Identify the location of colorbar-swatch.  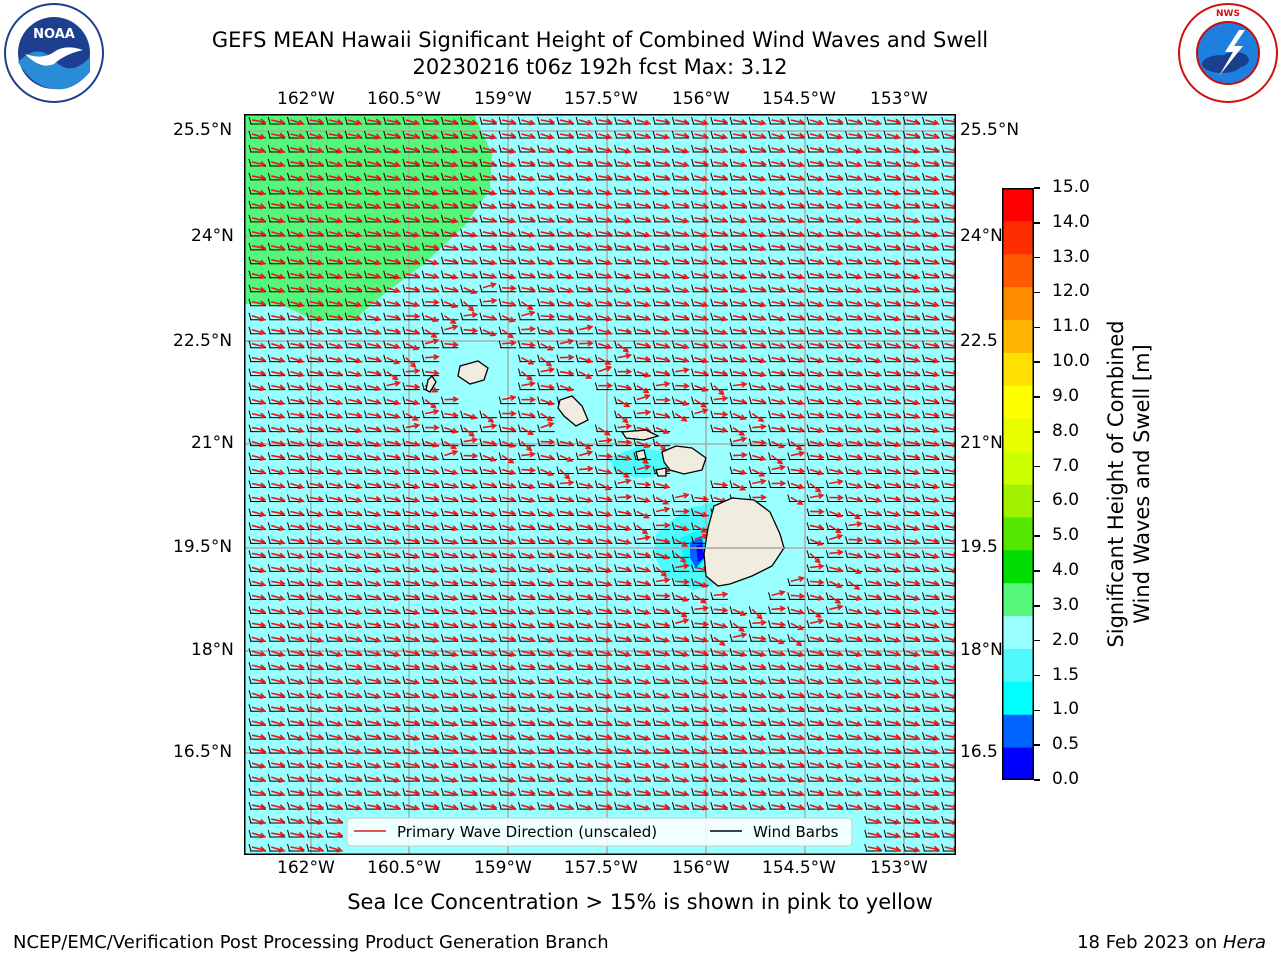
(1018, 237).